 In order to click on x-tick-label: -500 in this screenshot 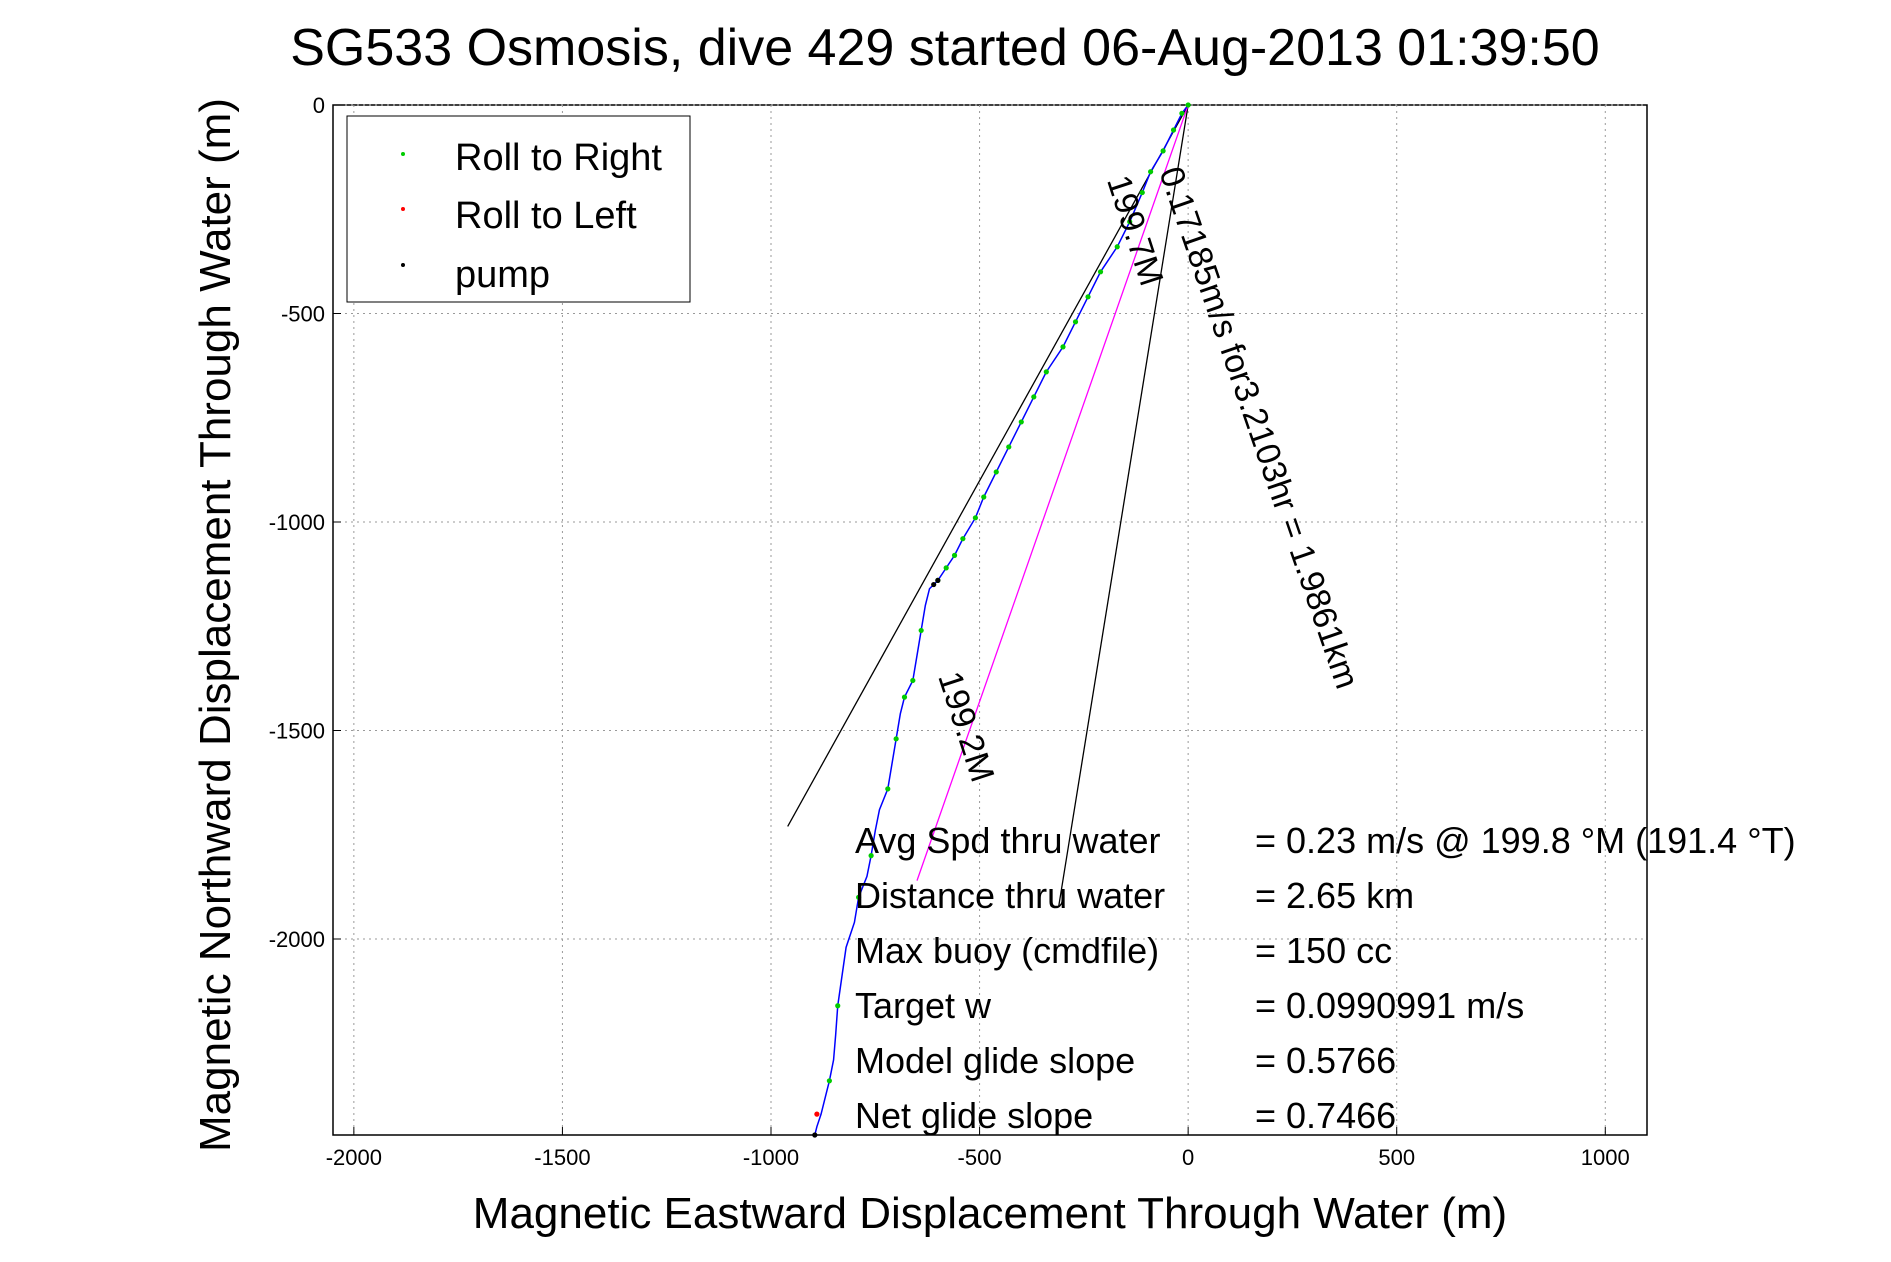, I will do `click(980, 1157)`.